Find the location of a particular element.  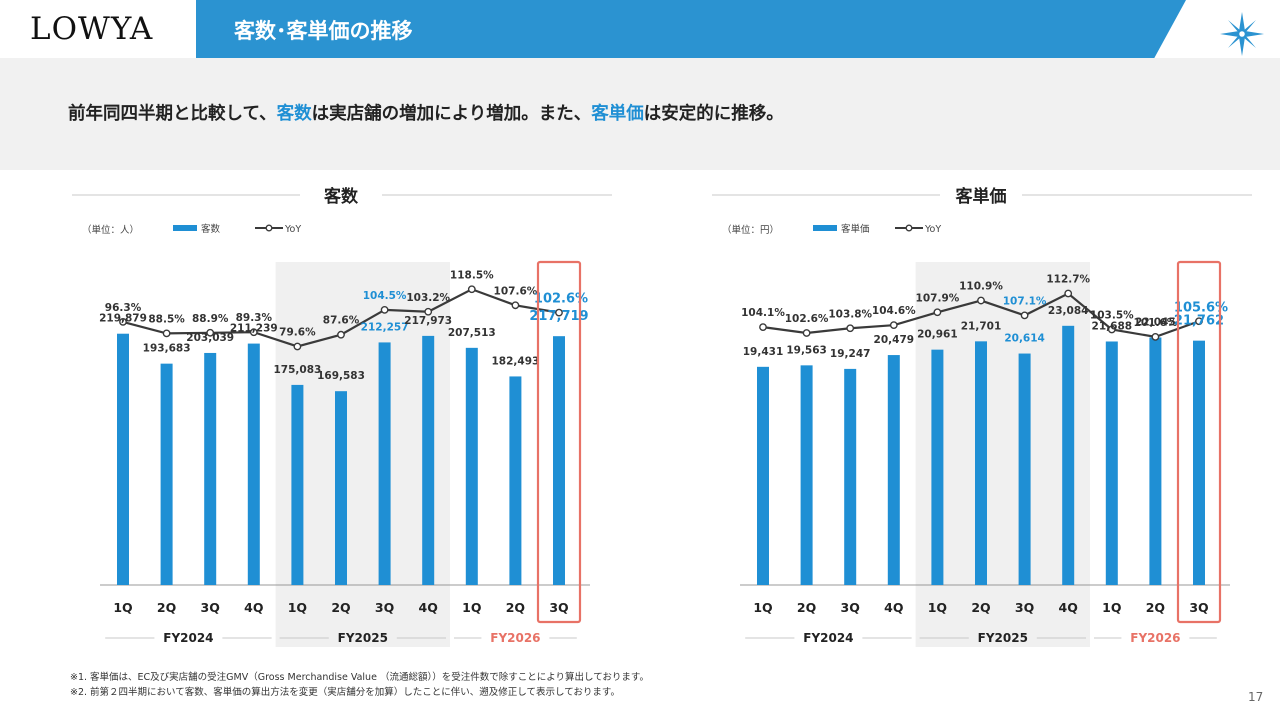

category-label-7: 4Q is located at coordinates (1068, 607).